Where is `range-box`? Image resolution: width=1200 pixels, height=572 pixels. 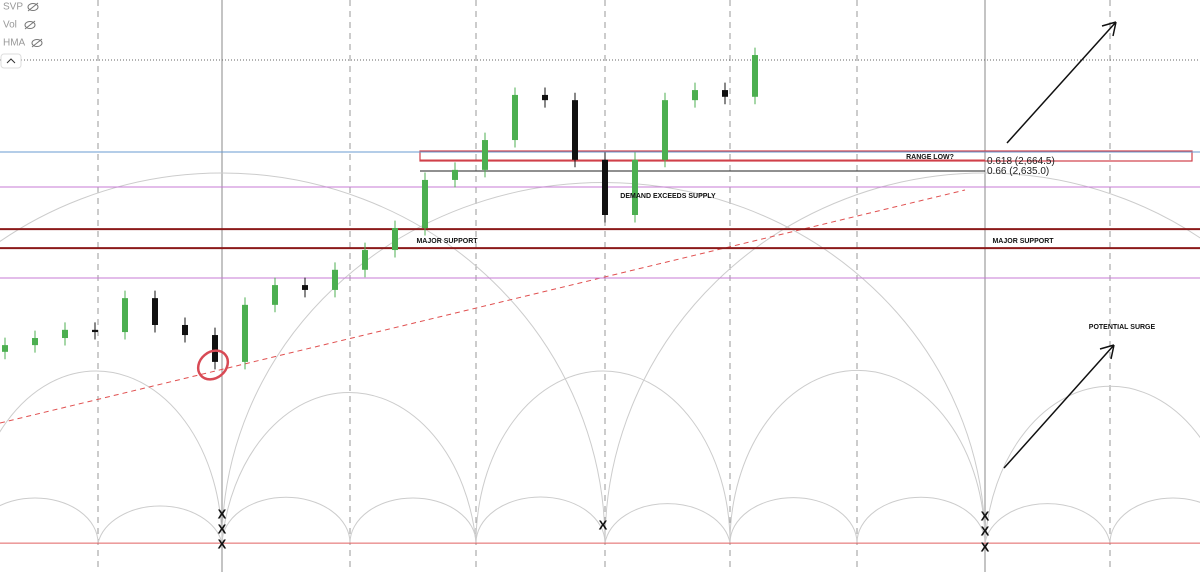
range-box is located at coordinates (806, 156).